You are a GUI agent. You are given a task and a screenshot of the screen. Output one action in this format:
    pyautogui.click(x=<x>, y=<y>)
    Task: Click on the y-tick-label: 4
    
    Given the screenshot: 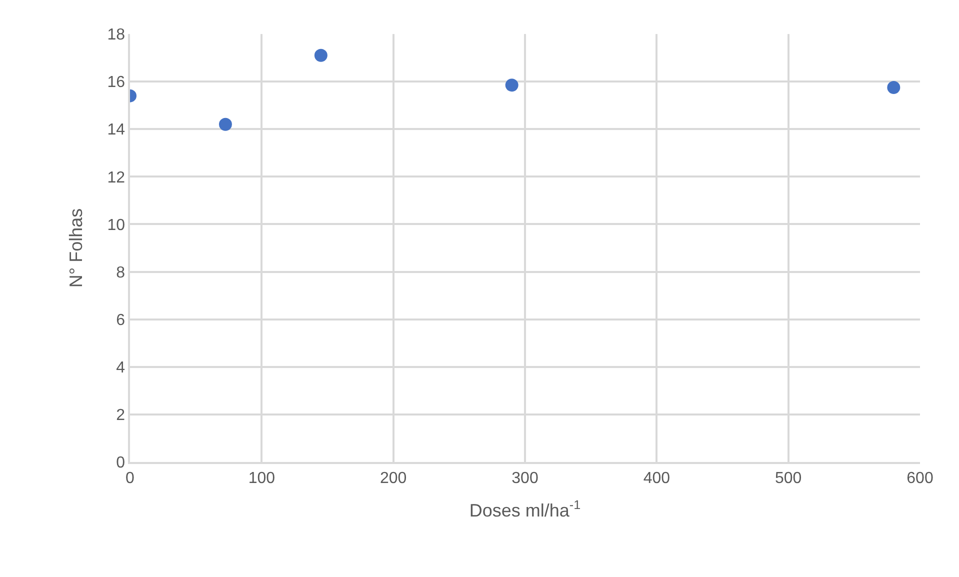 What is the action you would take?
    pyautogui.click(x=121, y=367)
    